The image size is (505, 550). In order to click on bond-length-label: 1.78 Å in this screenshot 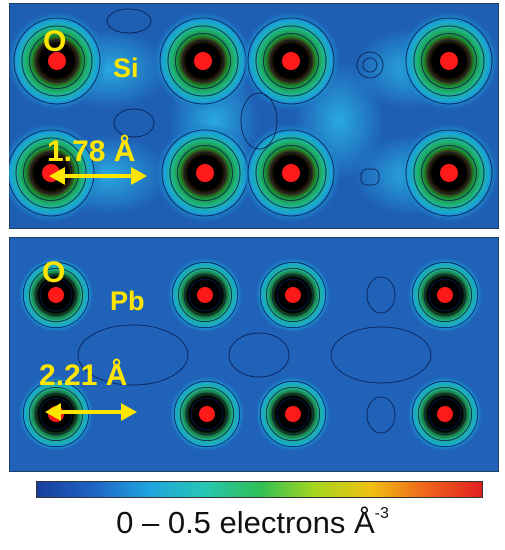, I will do `click(91, 151)`.